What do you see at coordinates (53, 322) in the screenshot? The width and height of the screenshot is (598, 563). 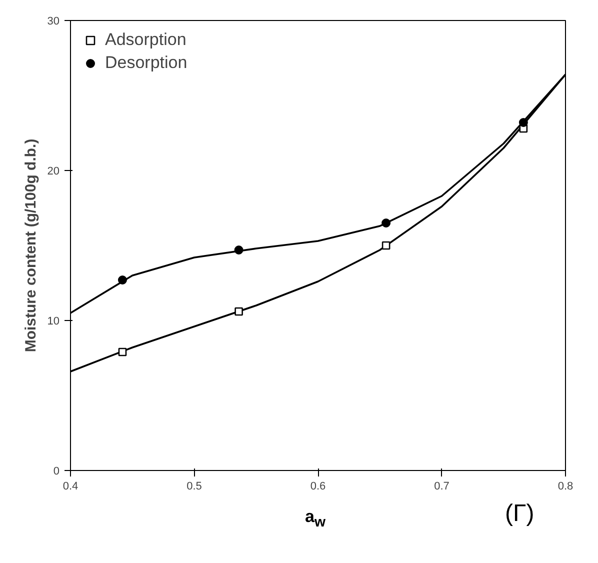 I see `y-tick-label: 10` at bounding box center [53, 322].